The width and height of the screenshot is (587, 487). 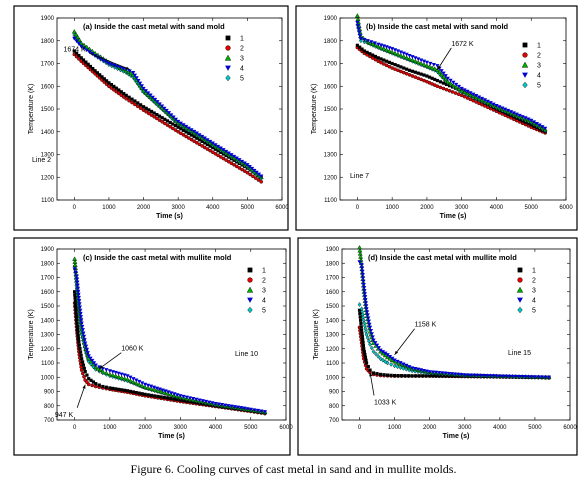 I want to click on legend-label-1: 1, so click(x=539, y=46).